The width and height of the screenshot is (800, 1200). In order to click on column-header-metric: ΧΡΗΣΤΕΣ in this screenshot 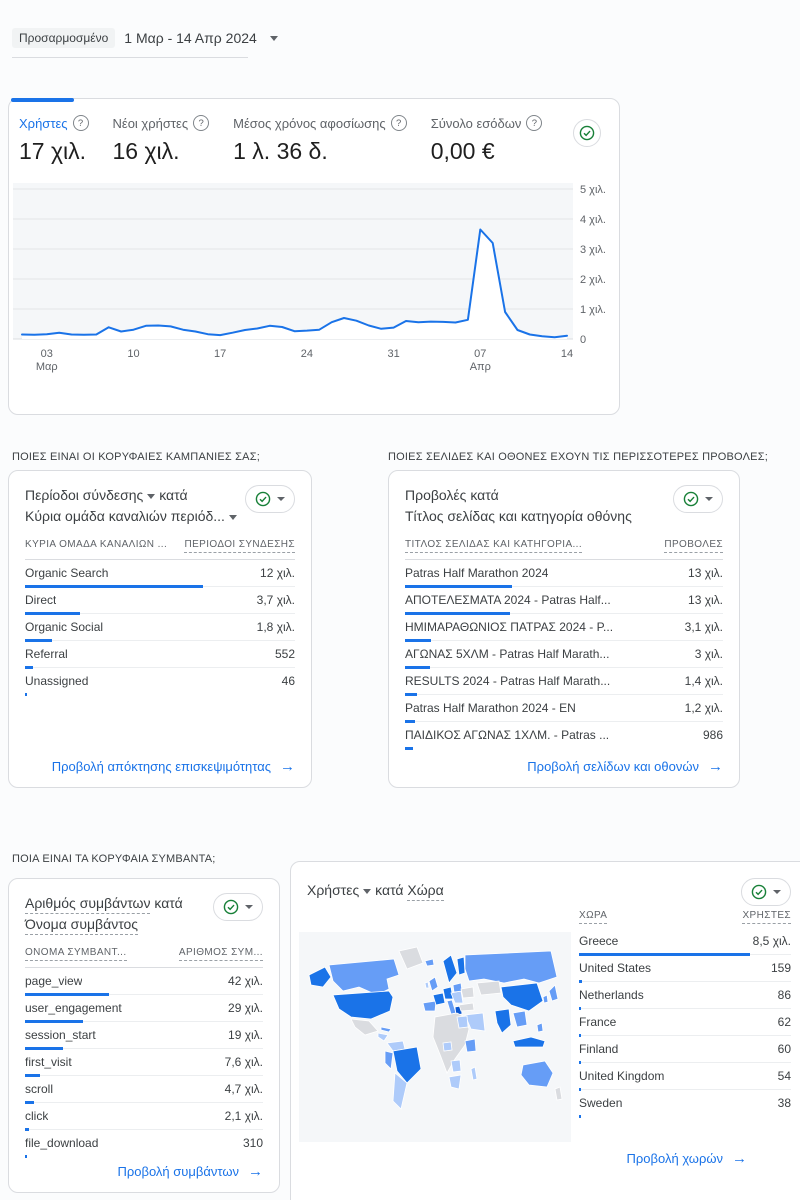, I will do `click(766, 917)`.